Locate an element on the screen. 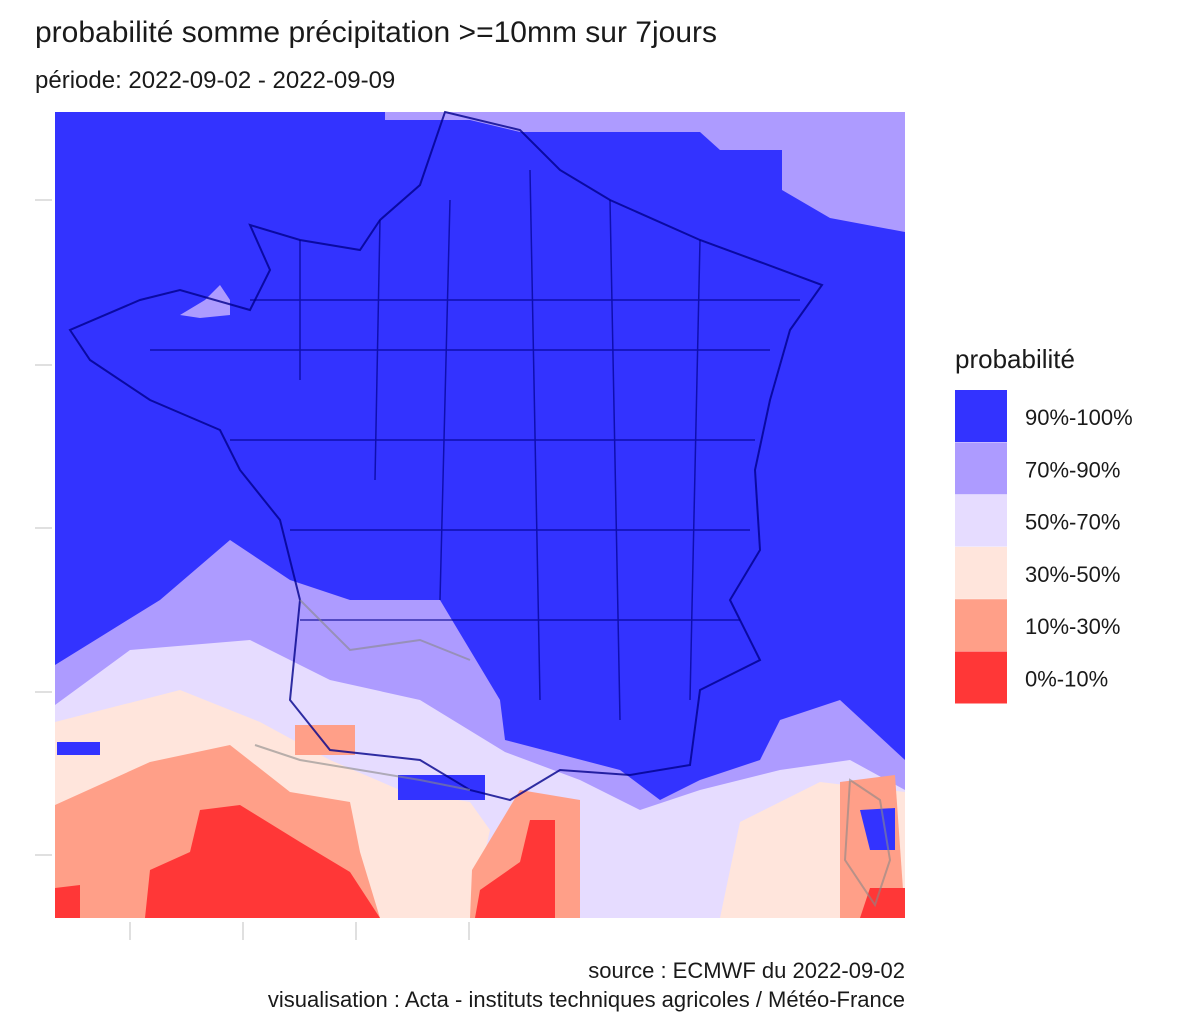  legend-label: 0%-10% is located at coordinates (1066, 679).